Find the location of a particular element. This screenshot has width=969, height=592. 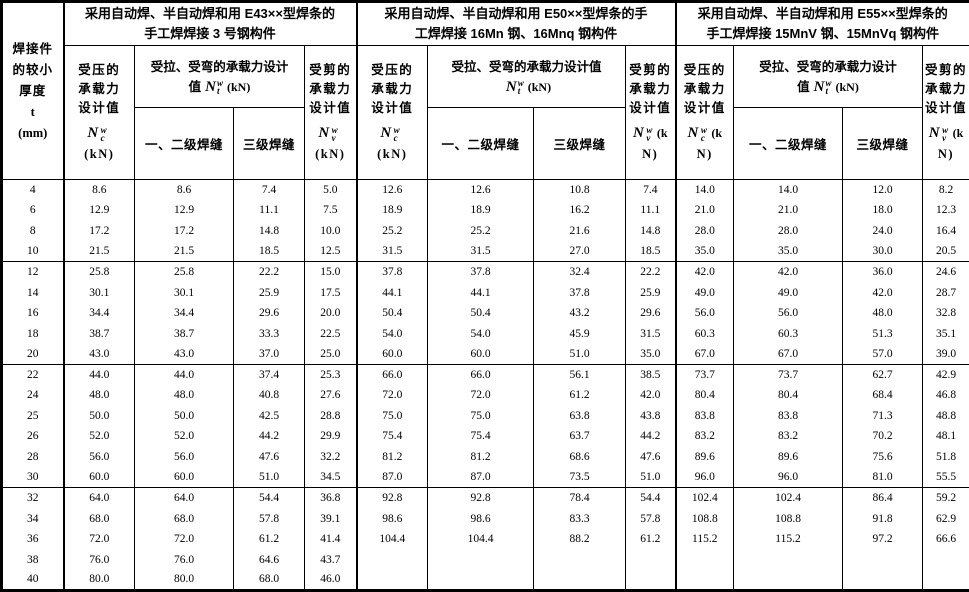

value-cell: 83.2 is located at coordinates (788, 436).